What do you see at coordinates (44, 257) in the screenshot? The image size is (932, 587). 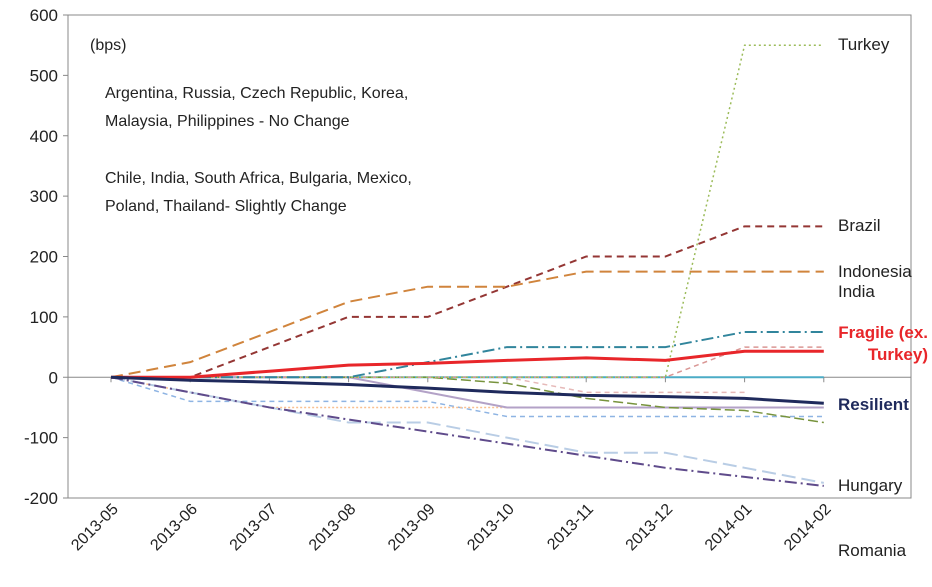 I see `y-tick-label: 200` at bounding box center [44, 257].